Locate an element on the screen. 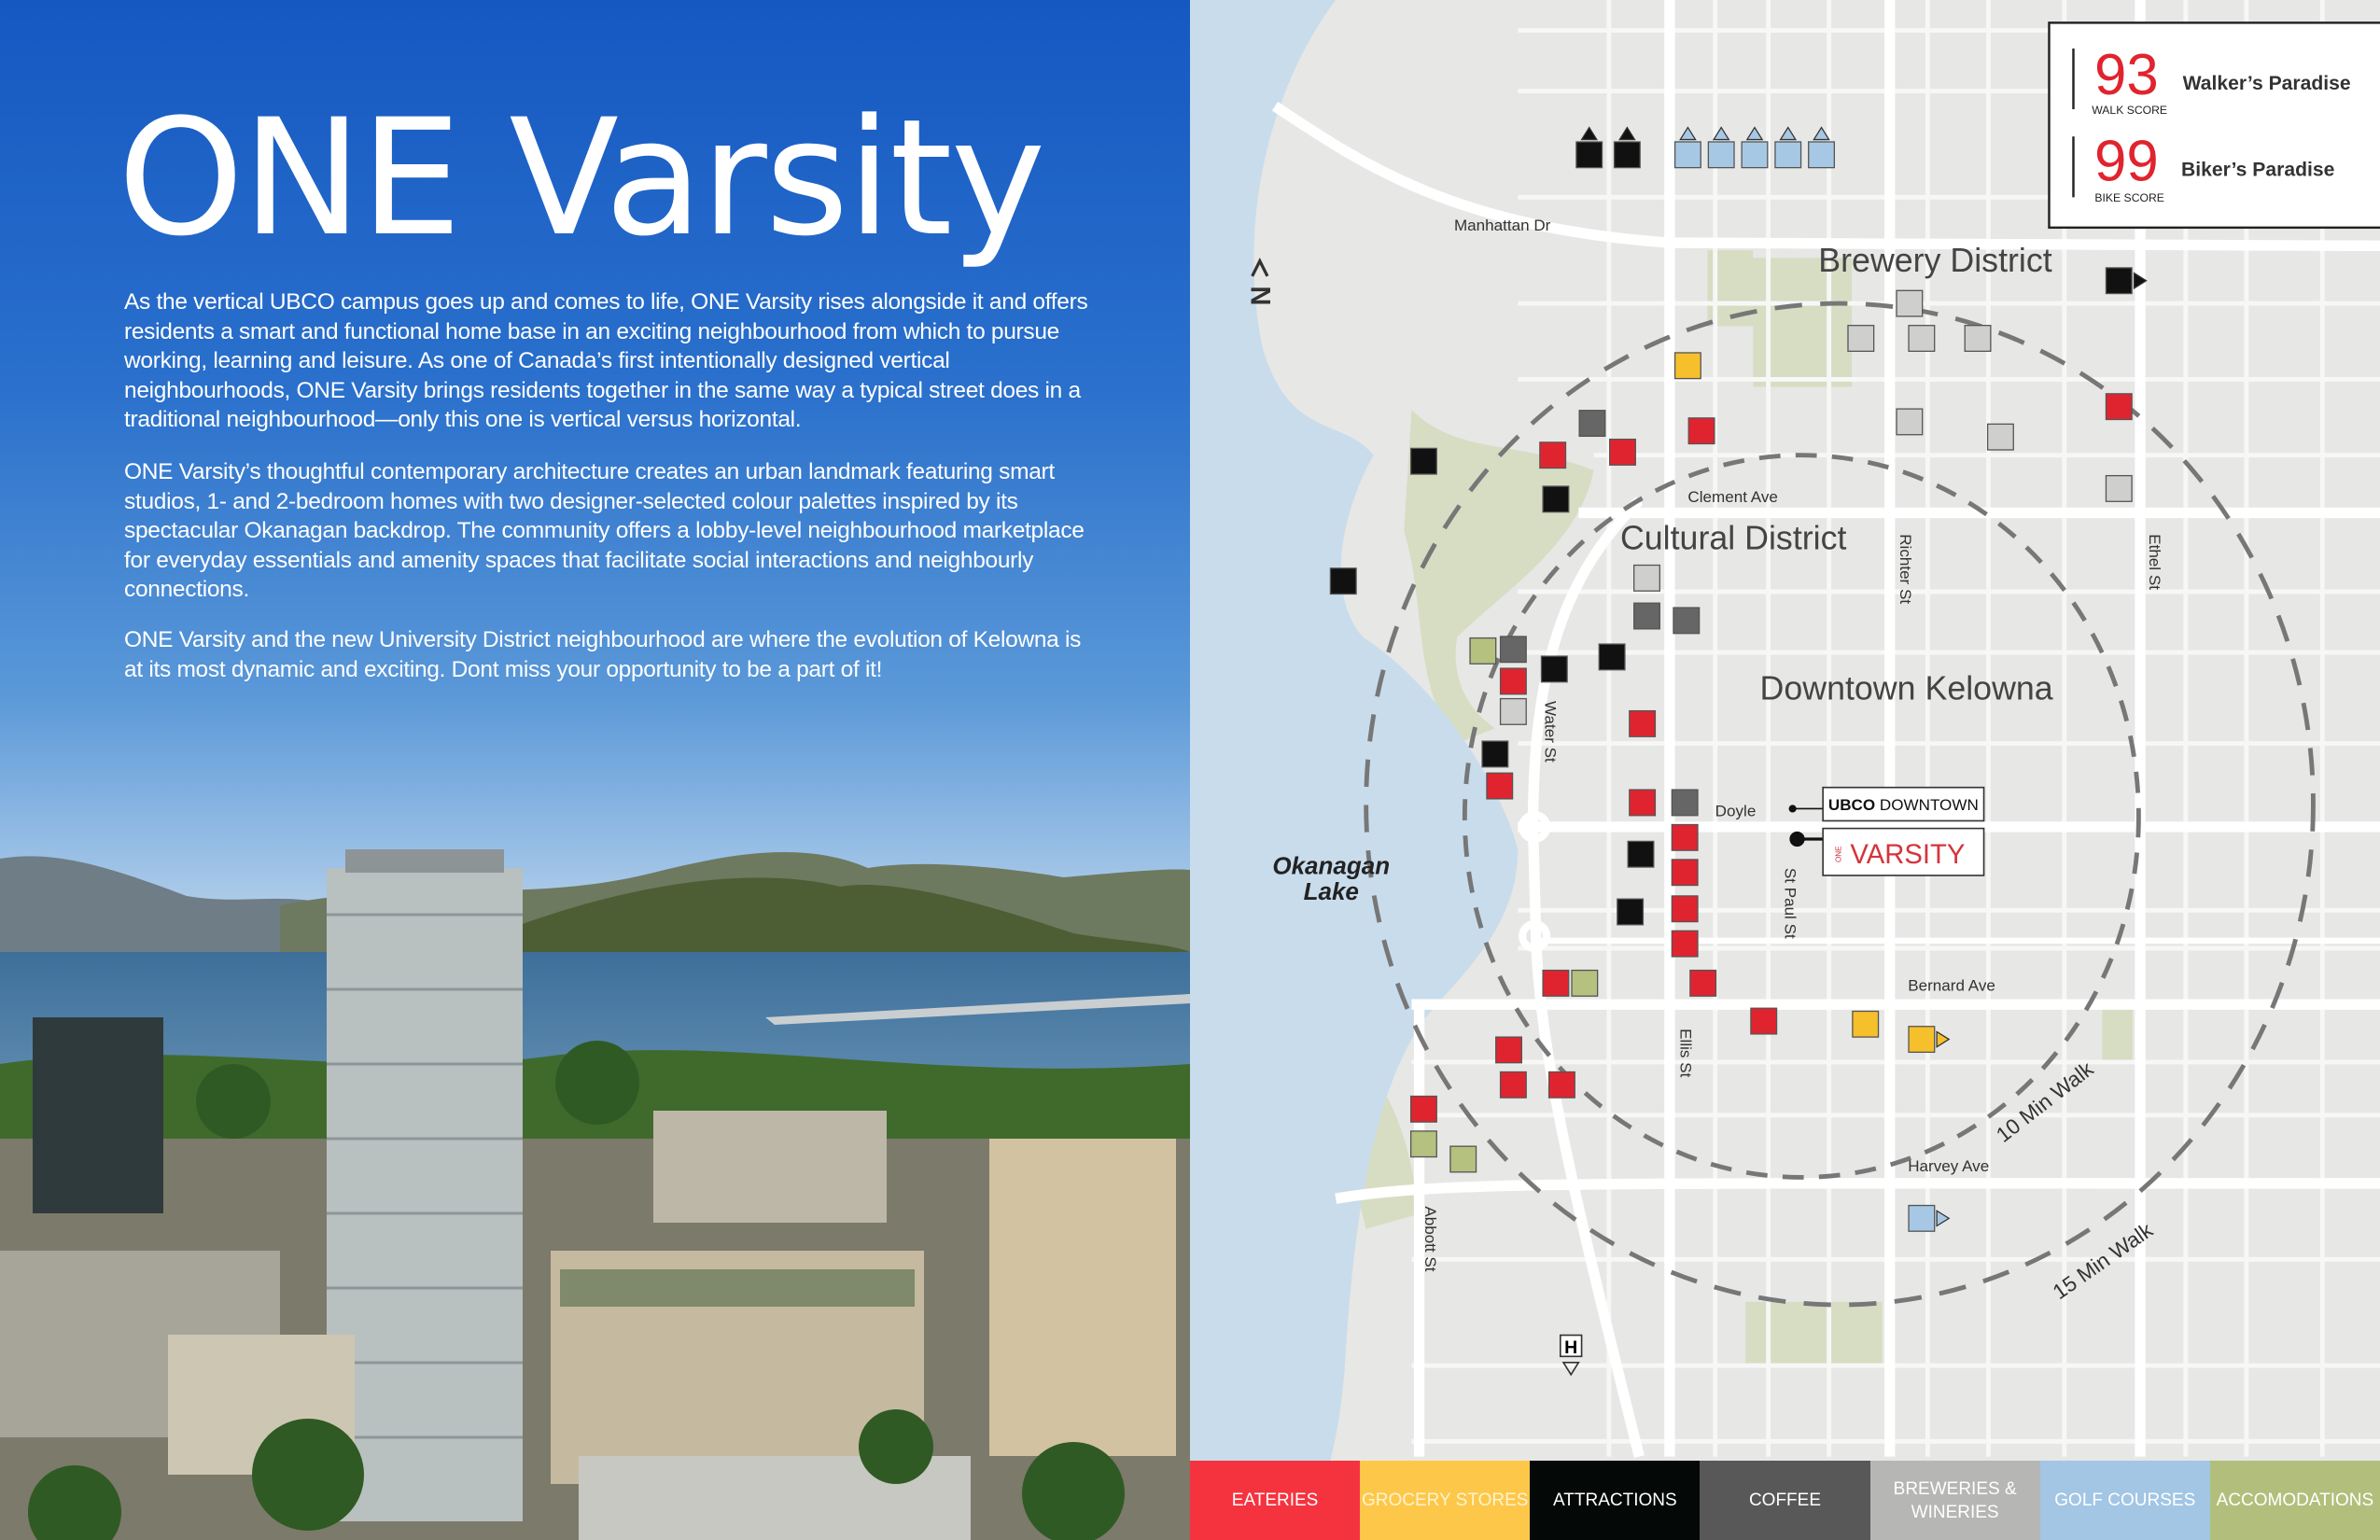 The width and height of the screenshot is (2380, 1540). street-label: Ethel St is located at coordinates (2154, 562).